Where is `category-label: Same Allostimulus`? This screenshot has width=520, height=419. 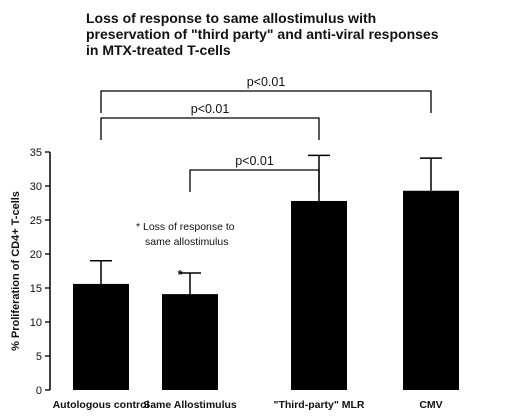 category-label: Same Allostimulus is located at coordinates (190, 405).